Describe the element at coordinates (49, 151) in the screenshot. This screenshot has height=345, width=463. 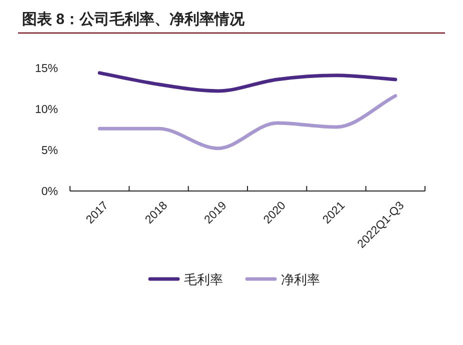
I see `y-tick-label: 5%` at that location.